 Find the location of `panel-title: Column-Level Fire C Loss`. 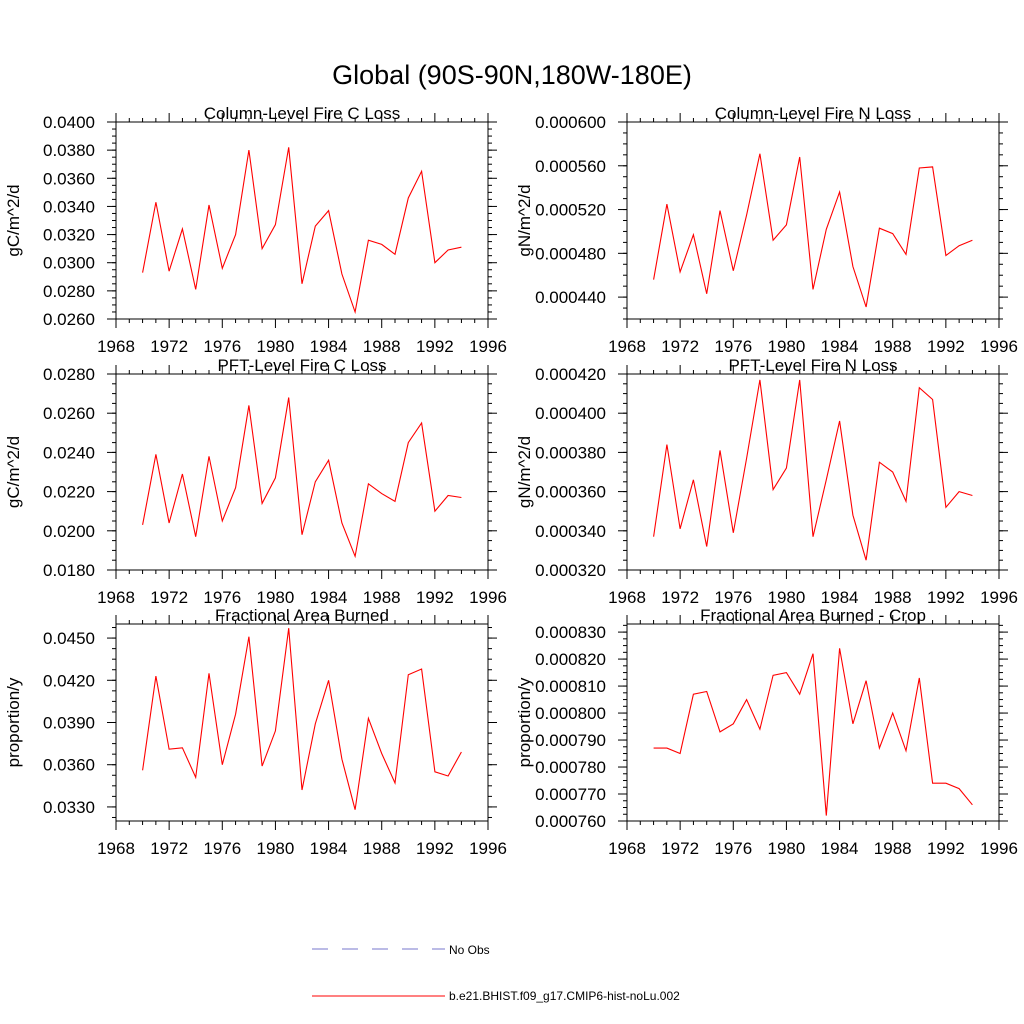

panel-title: Column-Level Fire C Loss is located at coordinates (302, 113).